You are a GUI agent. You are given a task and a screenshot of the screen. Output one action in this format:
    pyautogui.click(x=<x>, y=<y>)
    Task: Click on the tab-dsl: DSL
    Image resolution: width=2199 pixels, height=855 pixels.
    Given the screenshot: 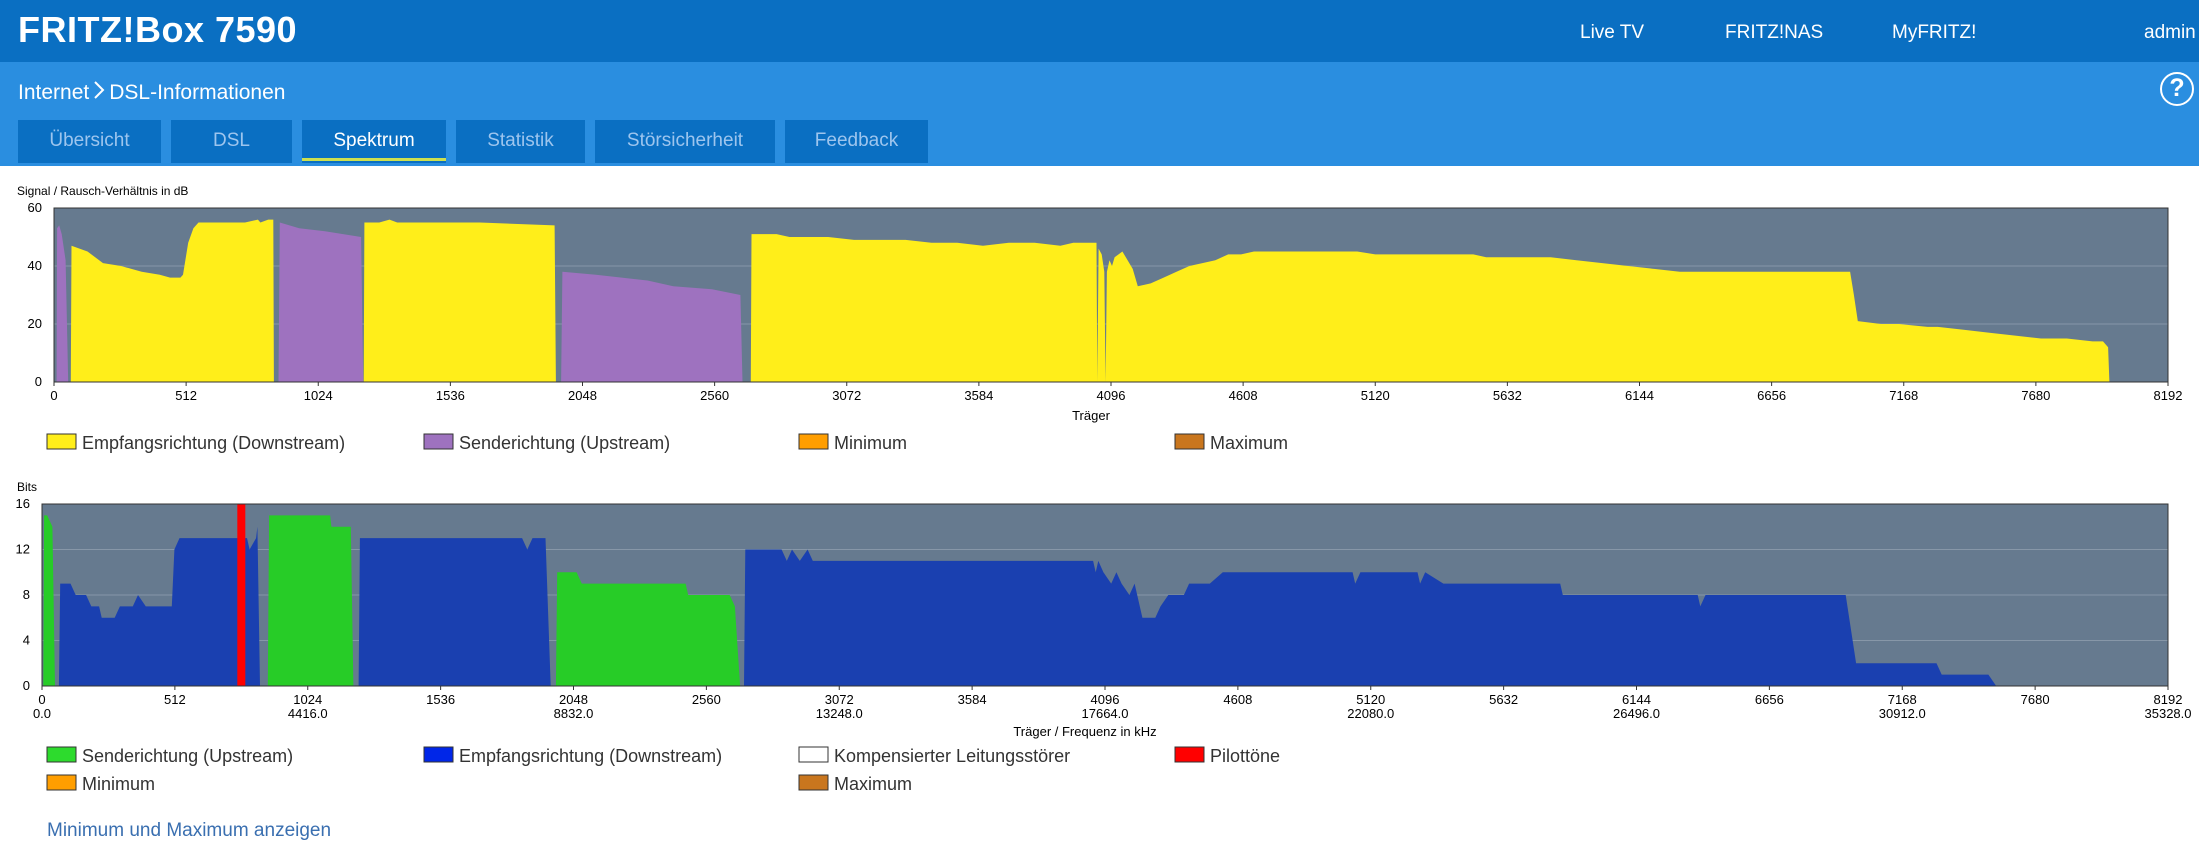 What is the action you would take?
    pyautogui.click(x=231, y=141)
    